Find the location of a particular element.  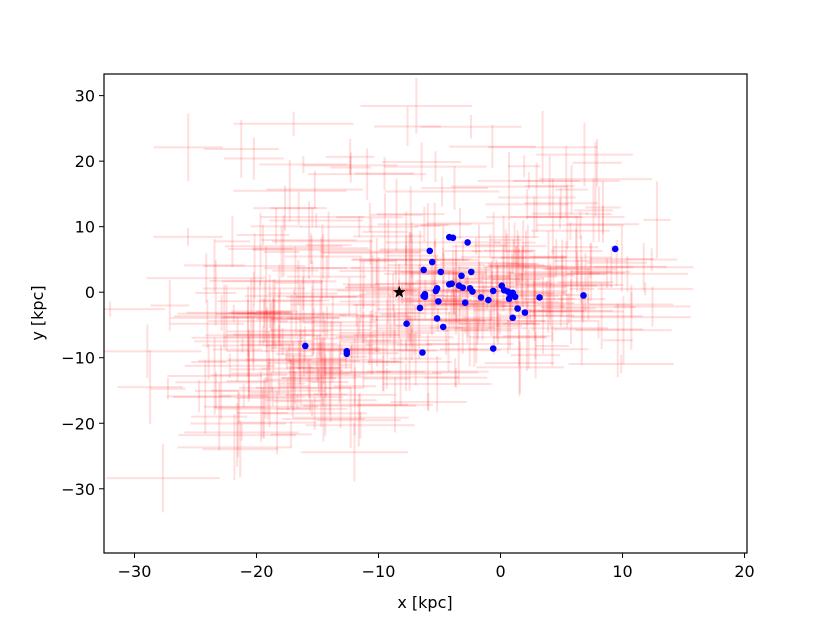

x-tick-label: −20 is located at coordinates (257, 571).